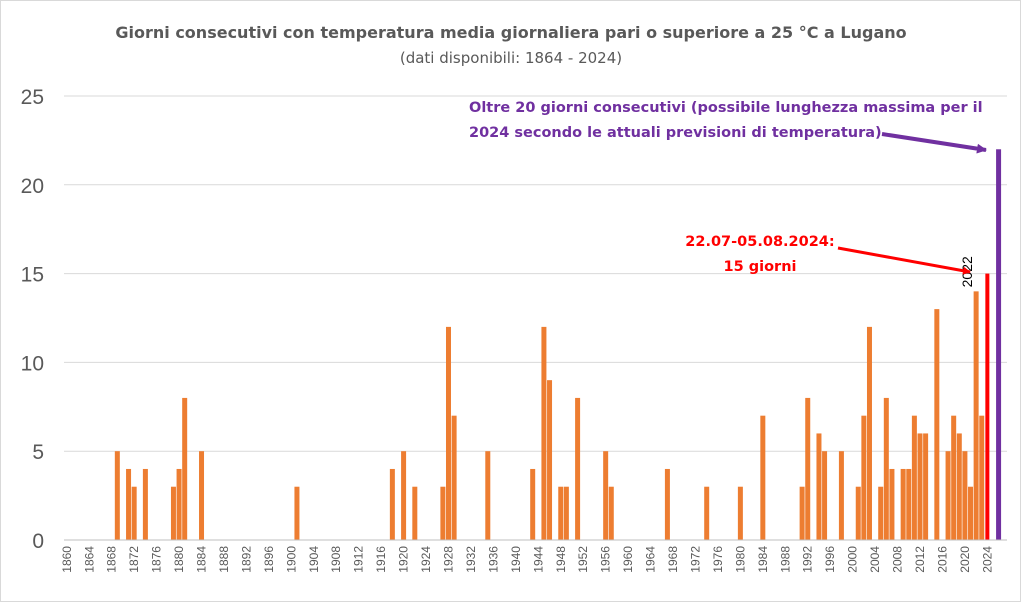  Describe the element at coordinates (651, 559) in the screenshot. I see `x-tick-label: 1964` at that location.